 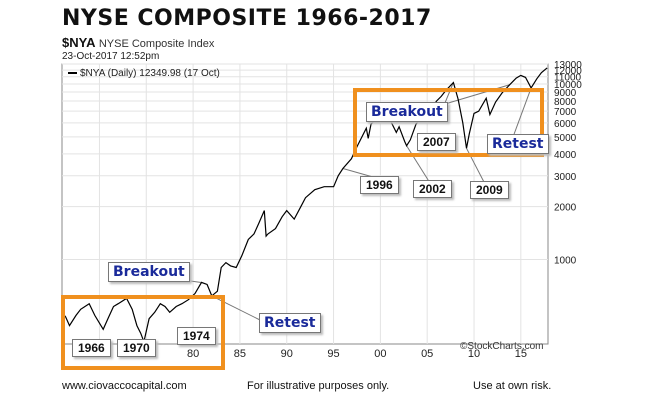 What do you see at coordinates (565, 155) in the screenshot?
I see `y-tick-label: 4000` at bounding box center [565, 155].